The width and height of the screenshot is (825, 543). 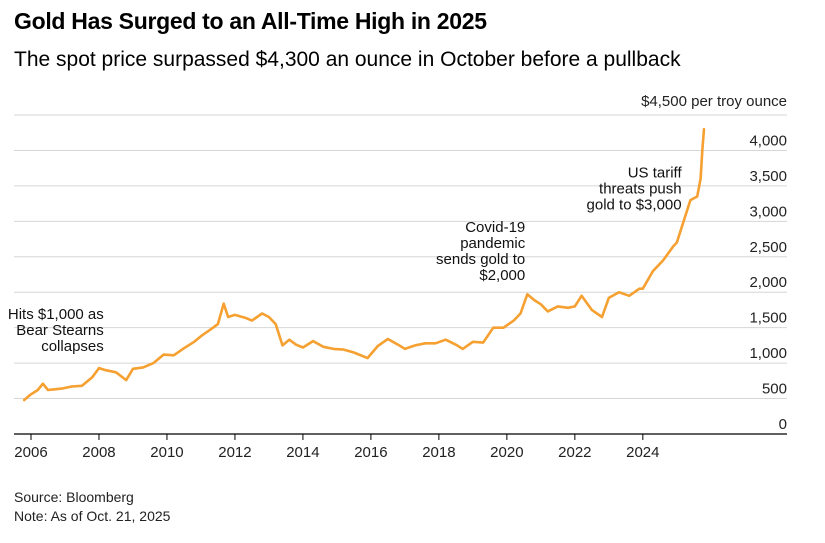 I want to click on annotation-text: sends gold to, so click(x=480, y=259).